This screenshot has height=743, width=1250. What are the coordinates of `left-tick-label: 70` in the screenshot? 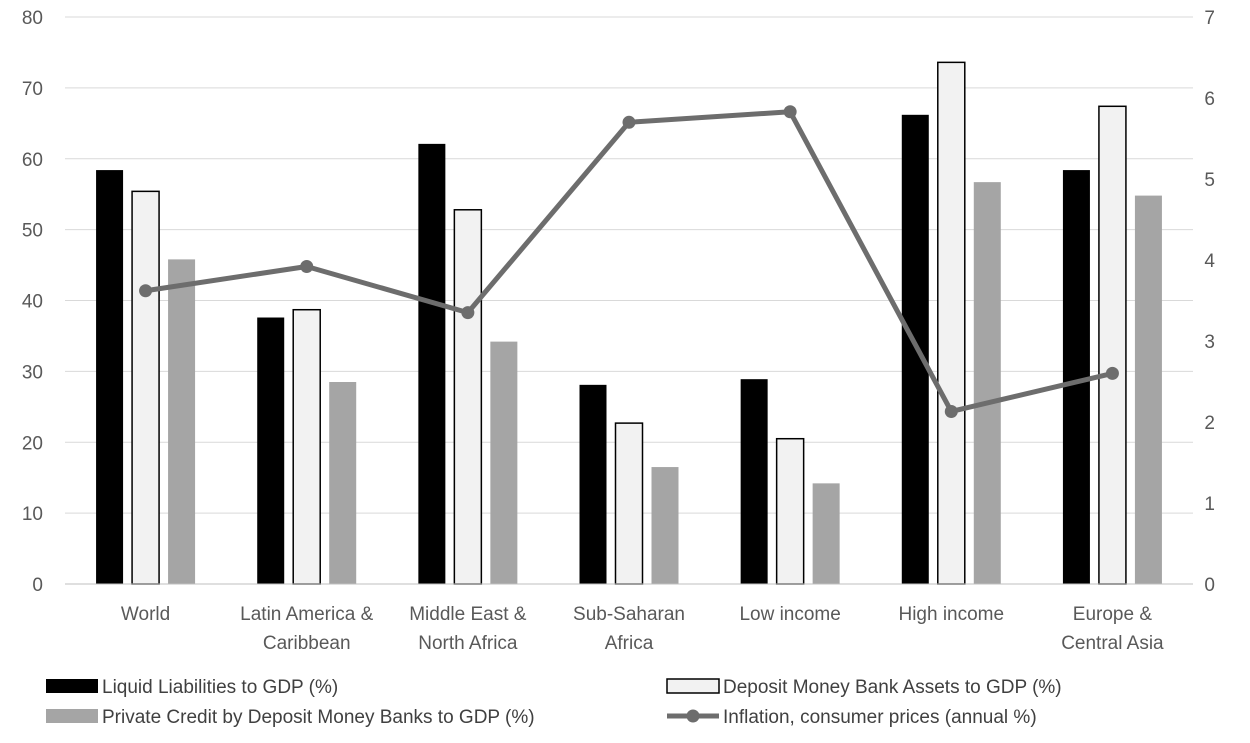 It's located at (32, 89).